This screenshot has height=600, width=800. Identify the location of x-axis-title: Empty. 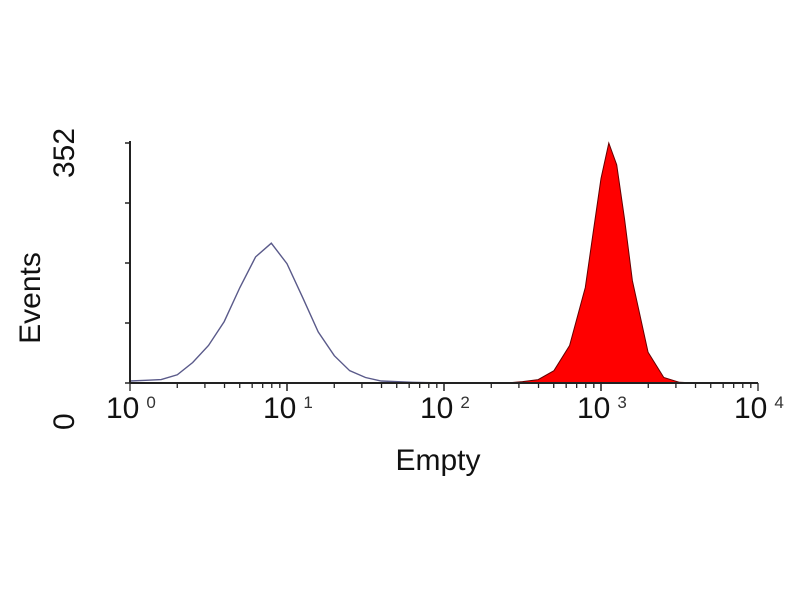
(437, 460).